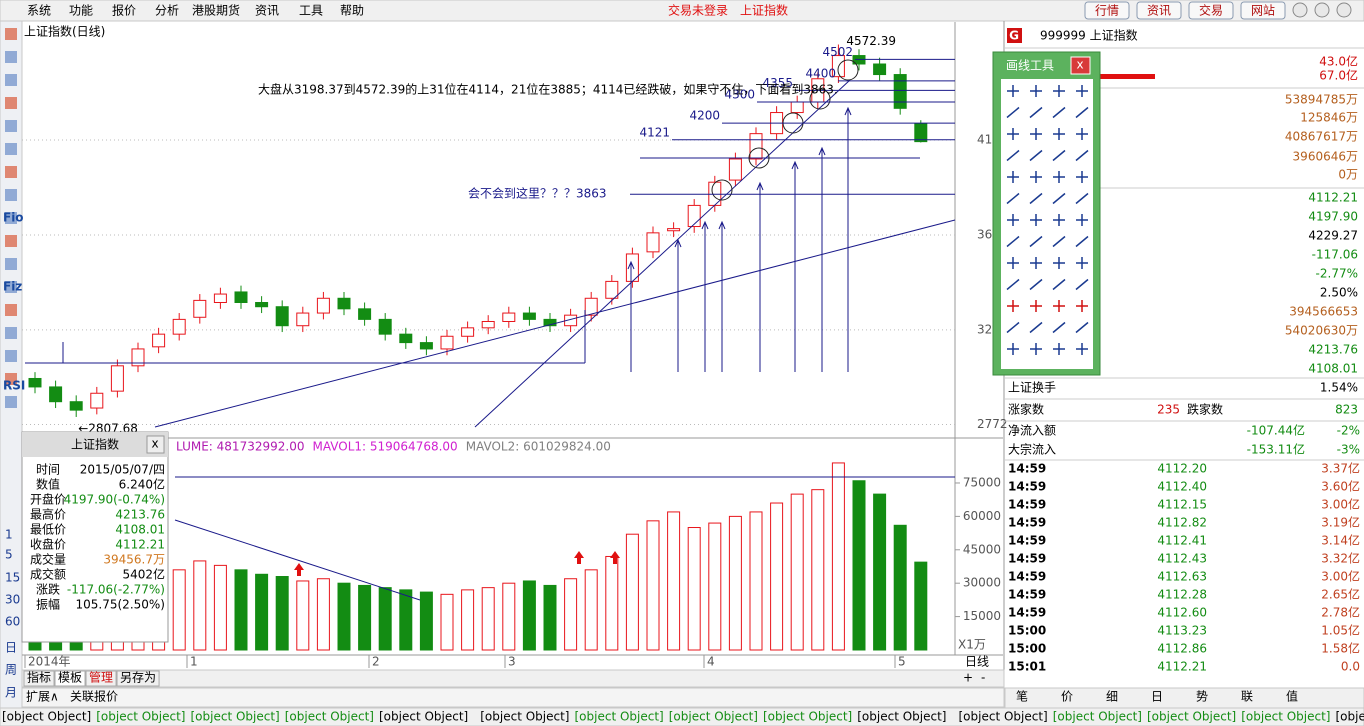 The height and width of the screenshot is (726, 1364). What do you see at coordinates (983, 678) in the screenshot?
I see `zoom-button: -` at bounding box center [983, 678].